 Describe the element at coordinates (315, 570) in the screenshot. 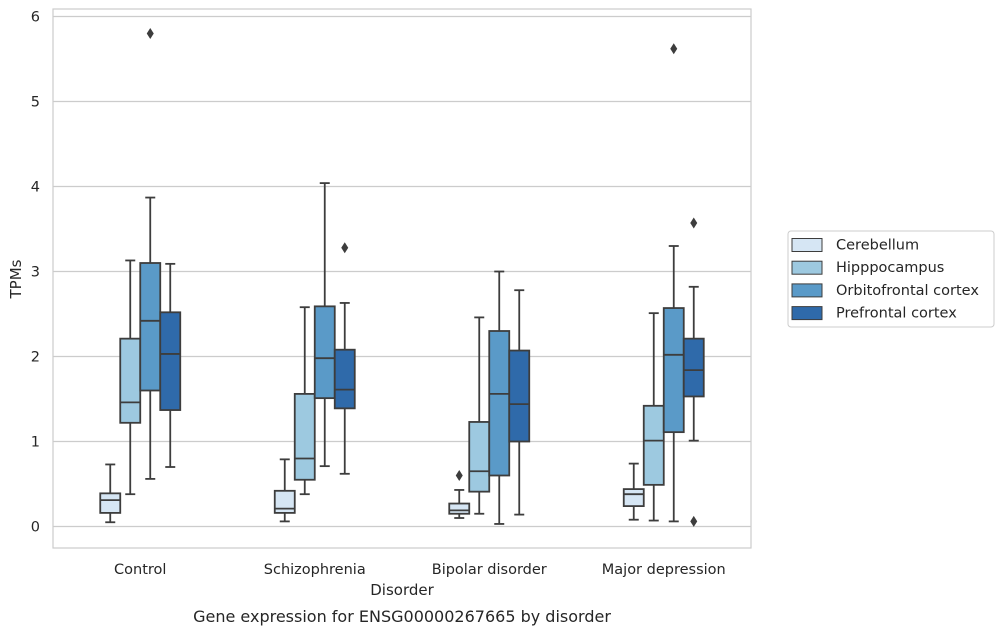

I see `x-tick-label: Schizophrenia` at that location.